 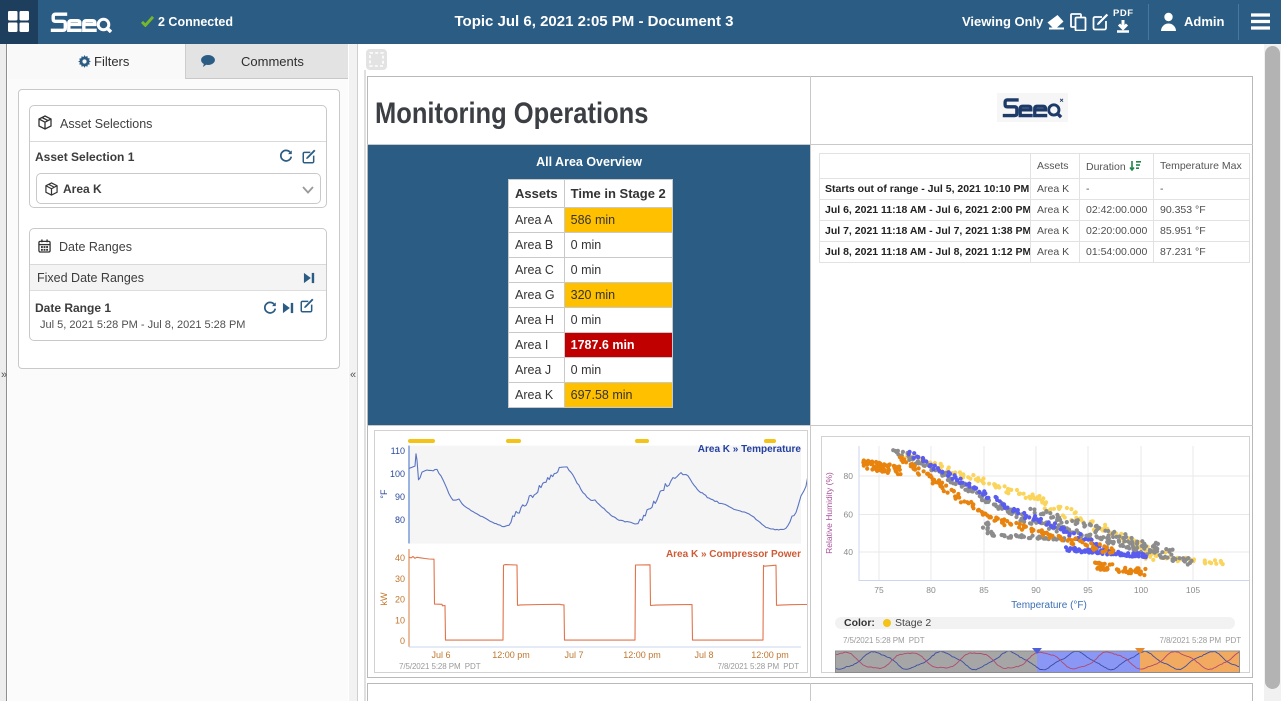 I want to click on svg-text: Jul 7, so click(x=573, y=655).